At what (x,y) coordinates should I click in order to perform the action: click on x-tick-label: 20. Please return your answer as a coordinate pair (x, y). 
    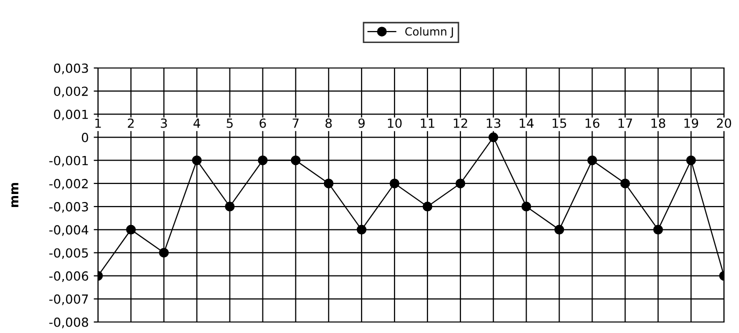
    Looking at the image, I should click on (724, 123).